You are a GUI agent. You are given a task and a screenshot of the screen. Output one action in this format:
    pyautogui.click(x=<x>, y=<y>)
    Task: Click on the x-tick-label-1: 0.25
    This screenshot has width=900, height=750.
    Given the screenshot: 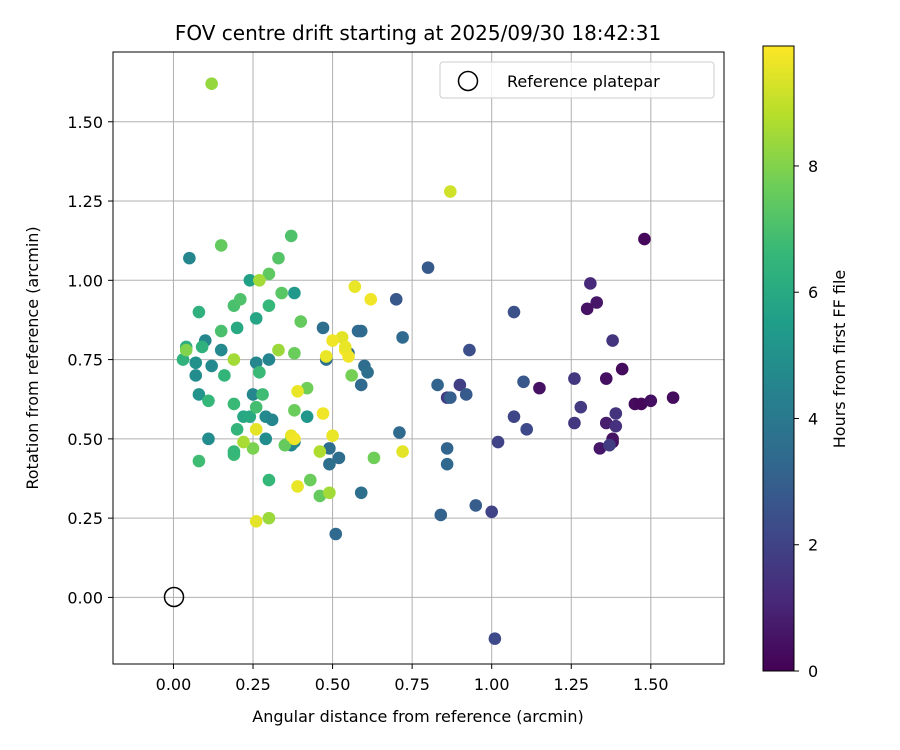 What is the action you would take?
    pyautogui.click(x=253, y=684)
    